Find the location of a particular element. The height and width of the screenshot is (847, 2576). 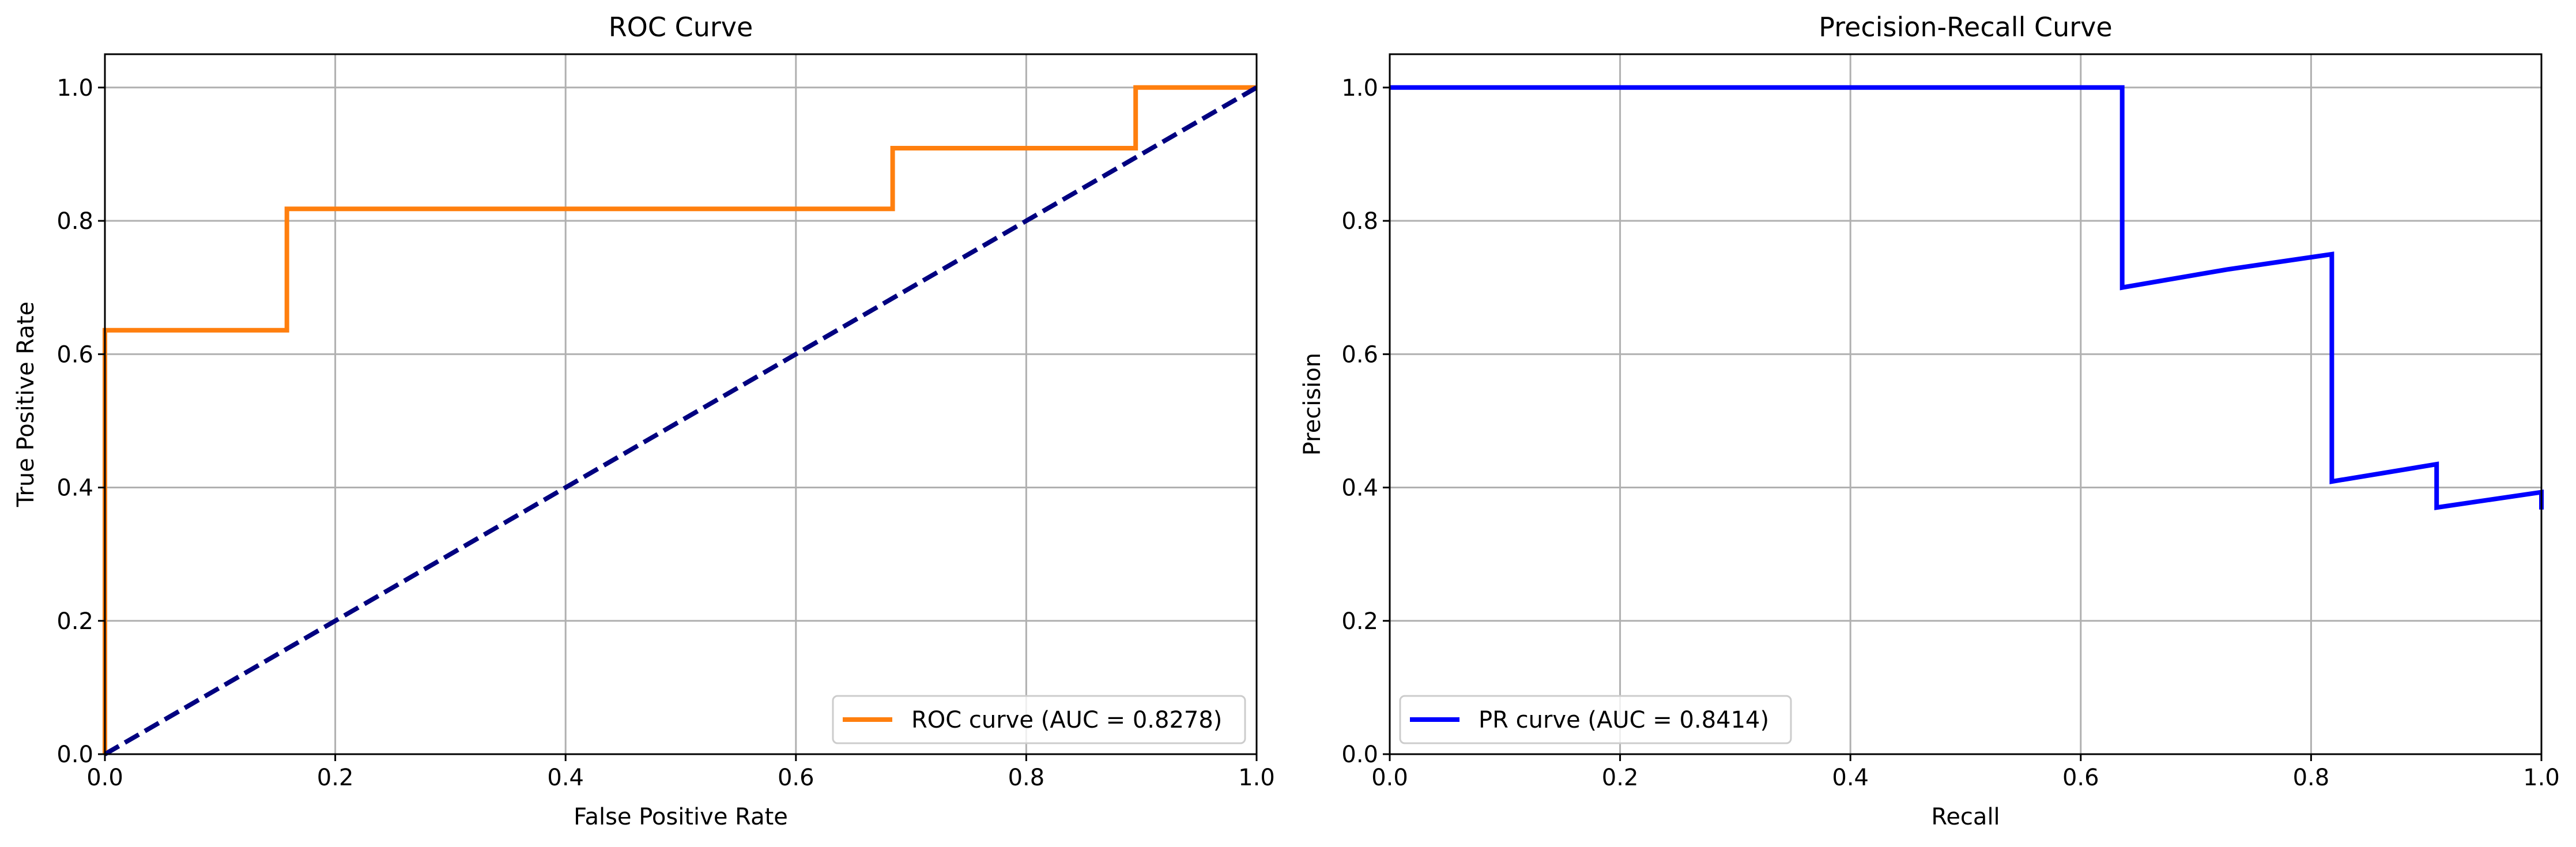

roc-x-tick-label: 0.2 is located at coordinates (335, 778).